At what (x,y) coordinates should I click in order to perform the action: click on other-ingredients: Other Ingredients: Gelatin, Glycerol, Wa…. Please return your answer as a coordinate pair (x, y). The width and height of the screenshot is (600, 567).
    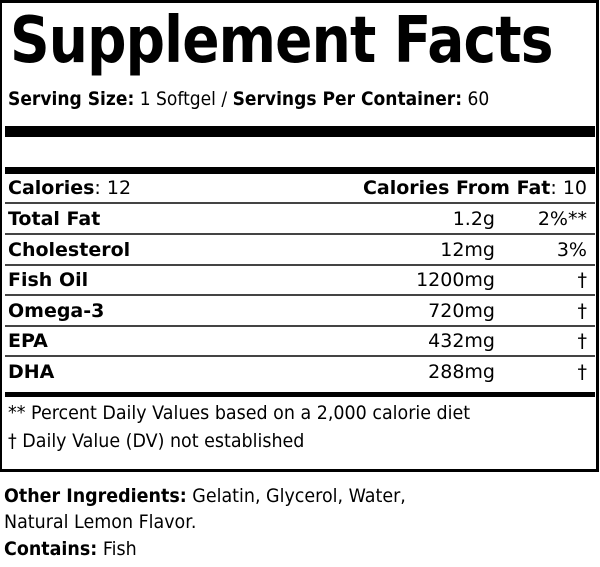
    Looking at the image, I should click on (205, 496).